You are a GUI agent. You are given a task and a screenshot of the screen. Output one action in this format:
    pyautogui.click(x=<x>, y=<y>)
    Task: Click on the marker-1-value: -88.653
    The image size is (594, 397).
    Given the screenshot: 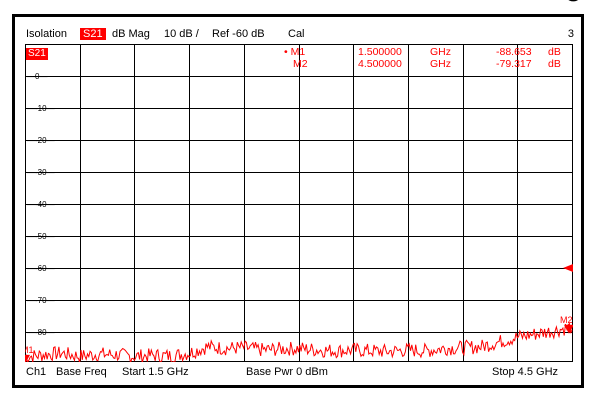 What is the action you would take?
    pyautogui.click(x=514, y=52)
    